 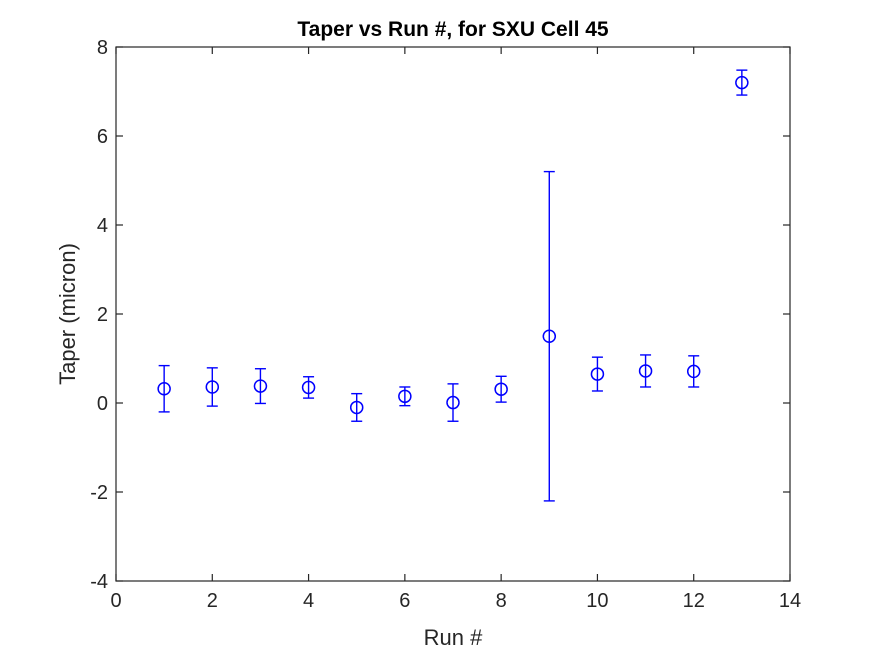 What do you see at coordinates (694, 601) in the screenshot?
I see `x-tick-label: 12` at bounding box center [694, 601].